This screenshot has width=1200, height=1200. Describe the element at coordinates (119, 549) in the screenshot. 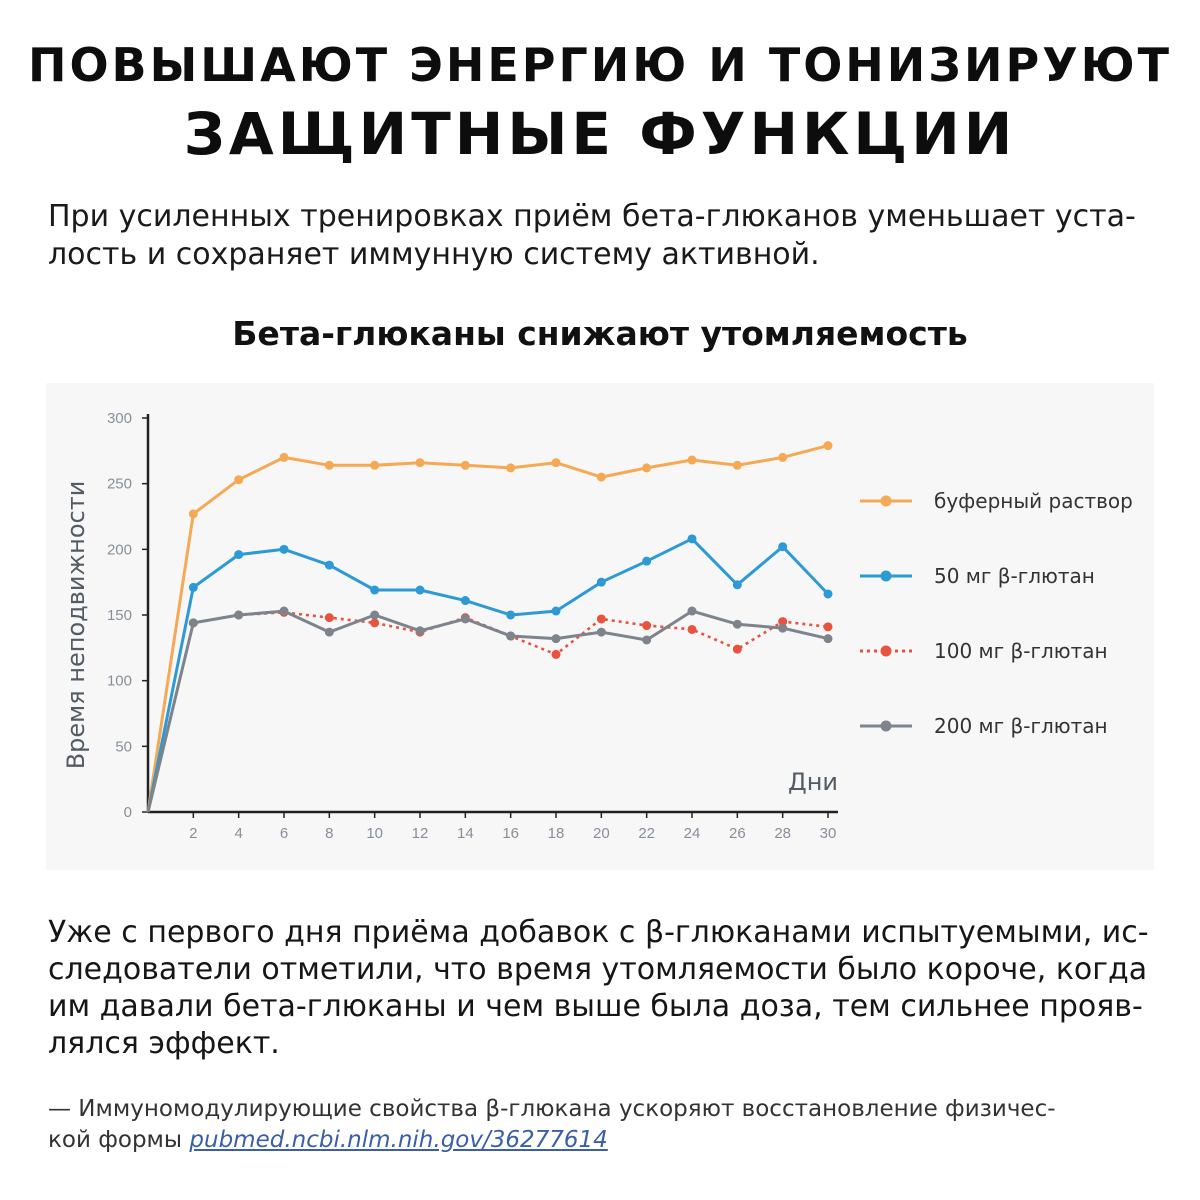

I see `y-tick-label: 200` at that location.